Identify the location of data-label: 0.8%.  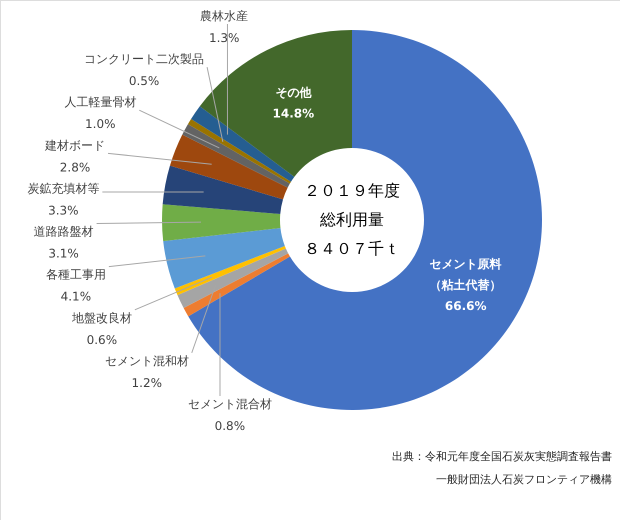
(230, 426).